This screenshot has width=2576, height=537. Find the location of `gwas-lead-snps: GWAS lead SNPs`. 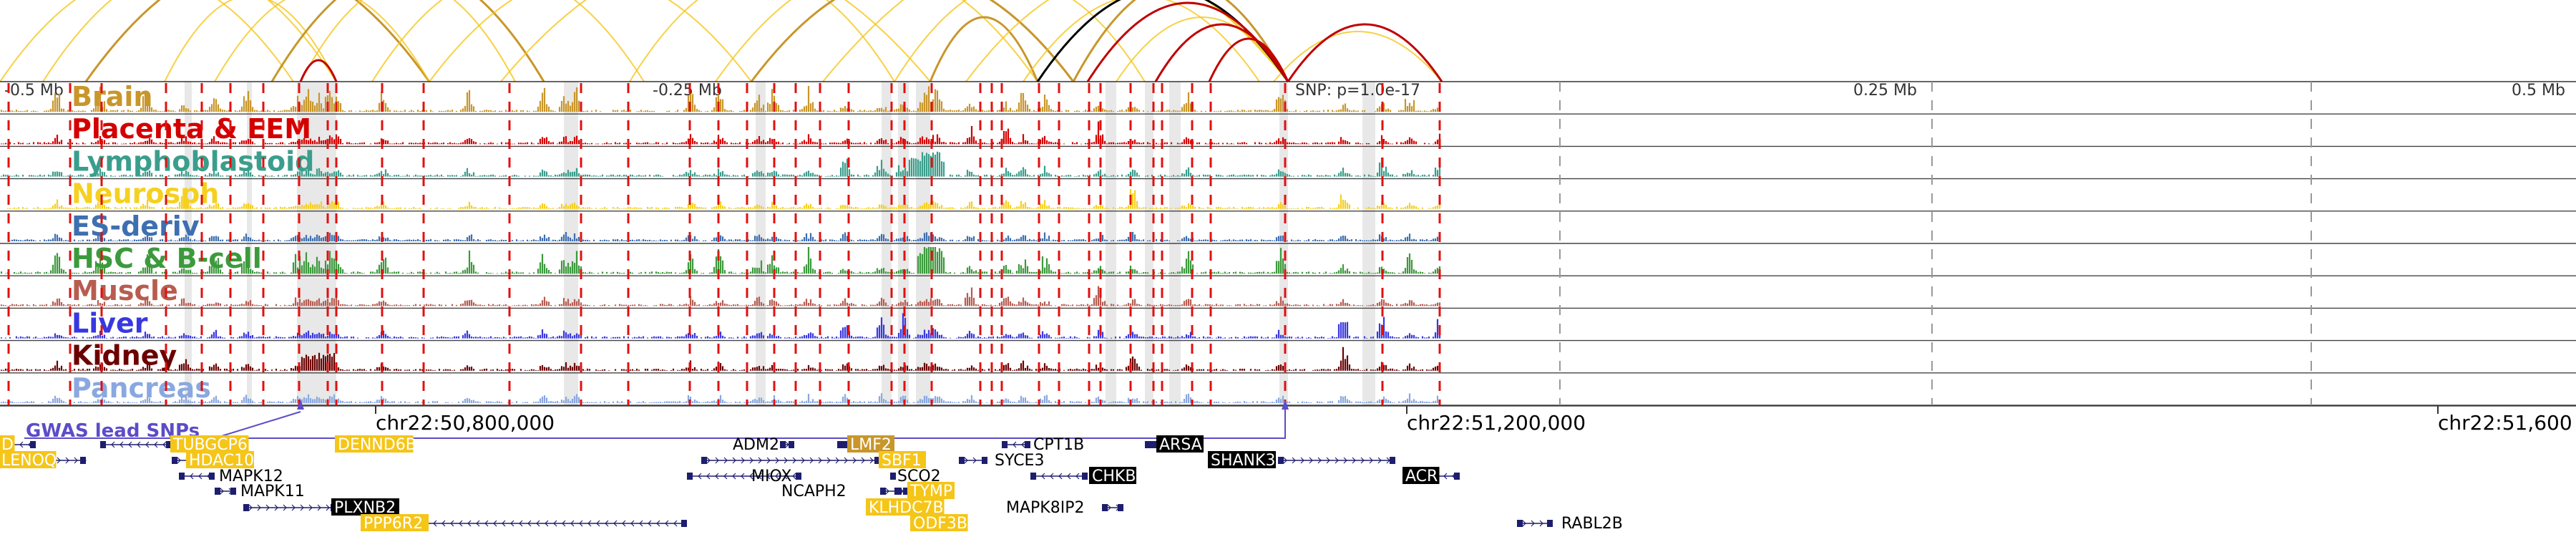

gwas-lead-snps: GWAS lead SNPs is located at coordinates (656, 421).